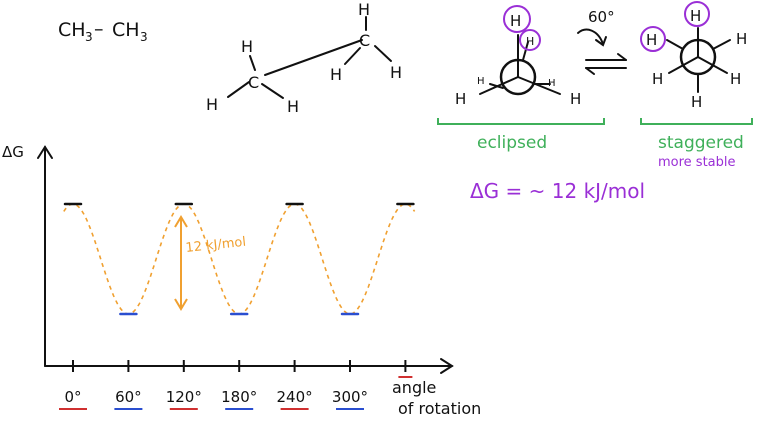 The image size is (768, 428). I want to click on formula-ch-left: CH, so click(72, 30).